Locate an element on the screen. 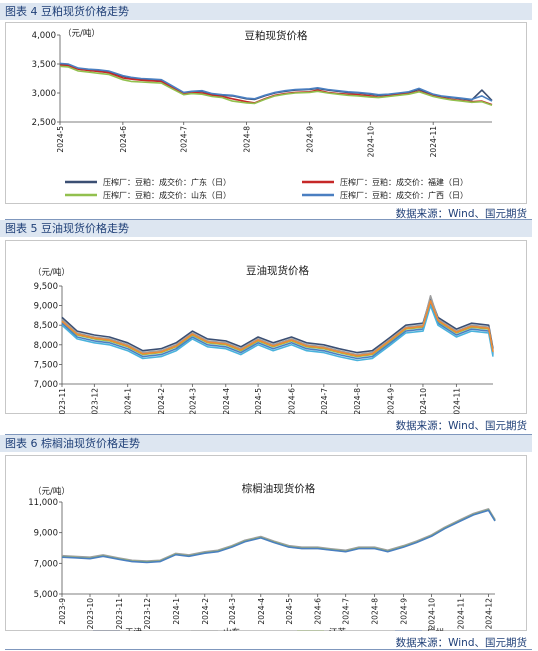 This screenshot has width=538, height=651. y-tick-label: 3,500 is located at coordinates (44, 65).